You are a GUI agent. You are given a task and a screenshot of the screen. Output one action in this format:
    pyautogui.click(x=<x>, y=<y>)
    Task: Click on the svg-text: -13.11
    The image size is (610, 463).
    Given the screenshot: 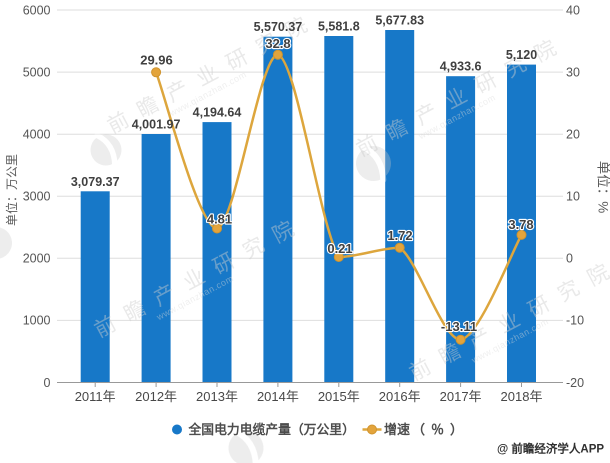 What is the action you would take?
    pyautogui.click(x=459, y=326)
    